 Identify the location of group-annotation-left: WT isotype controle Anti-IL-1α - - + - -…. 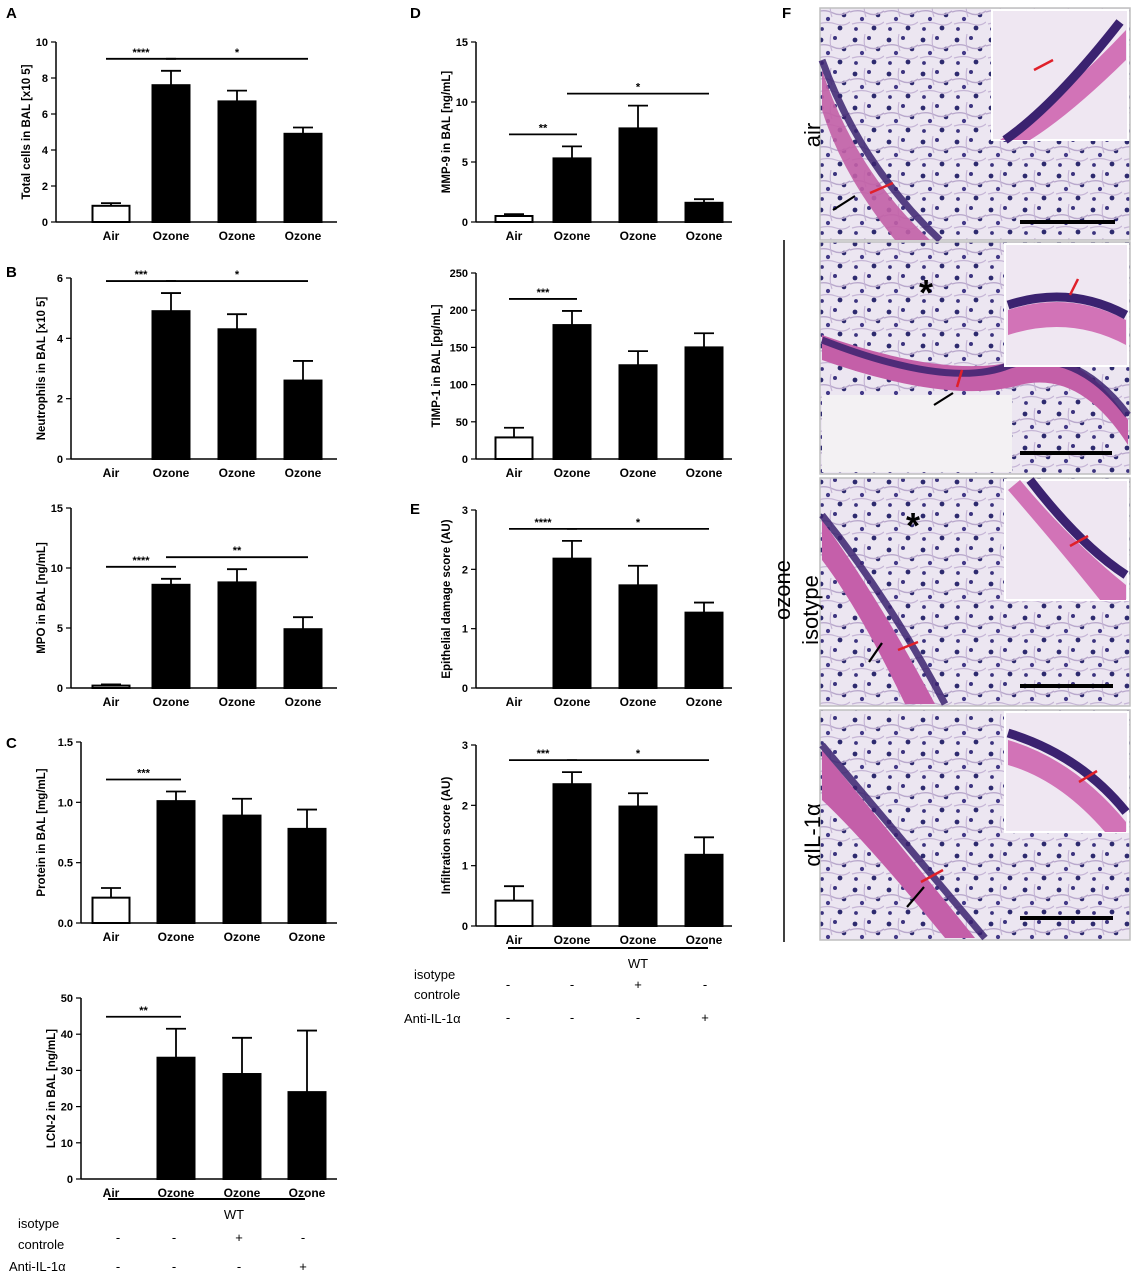
(158, 1235).